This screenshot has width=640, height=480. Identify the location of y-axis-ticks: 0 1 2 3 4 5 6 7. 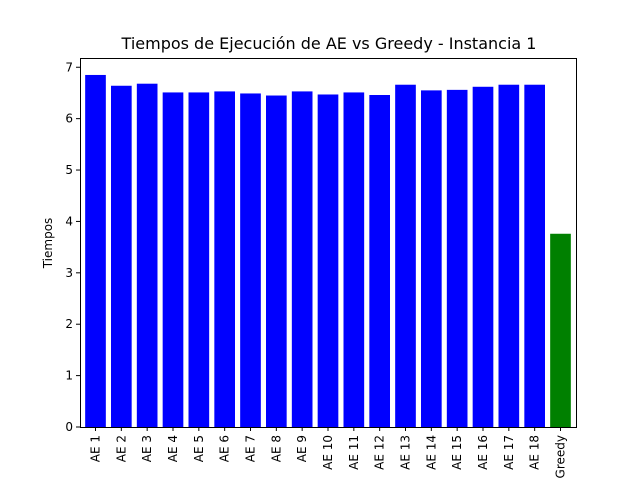
(72, 247).